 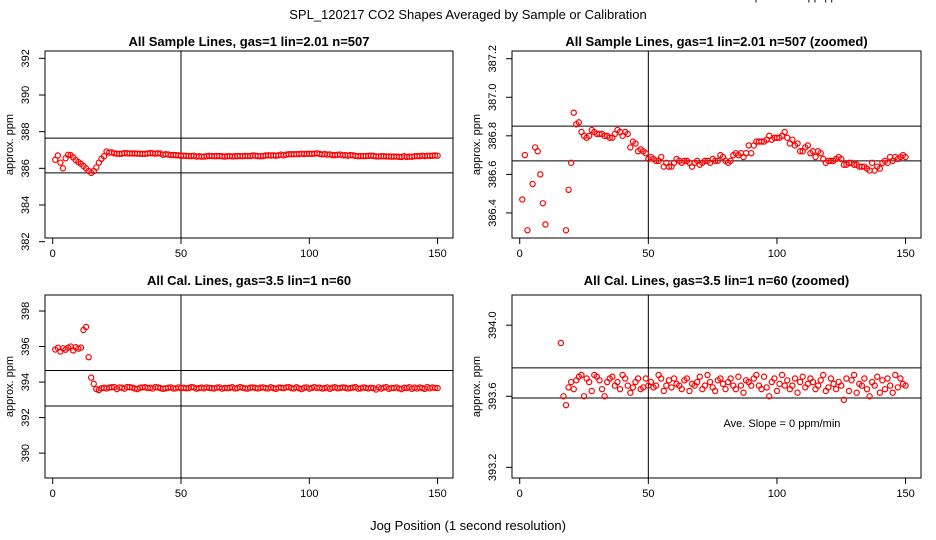 I want to click on y-tick-label: 386.6, so click(x=493, y=175).